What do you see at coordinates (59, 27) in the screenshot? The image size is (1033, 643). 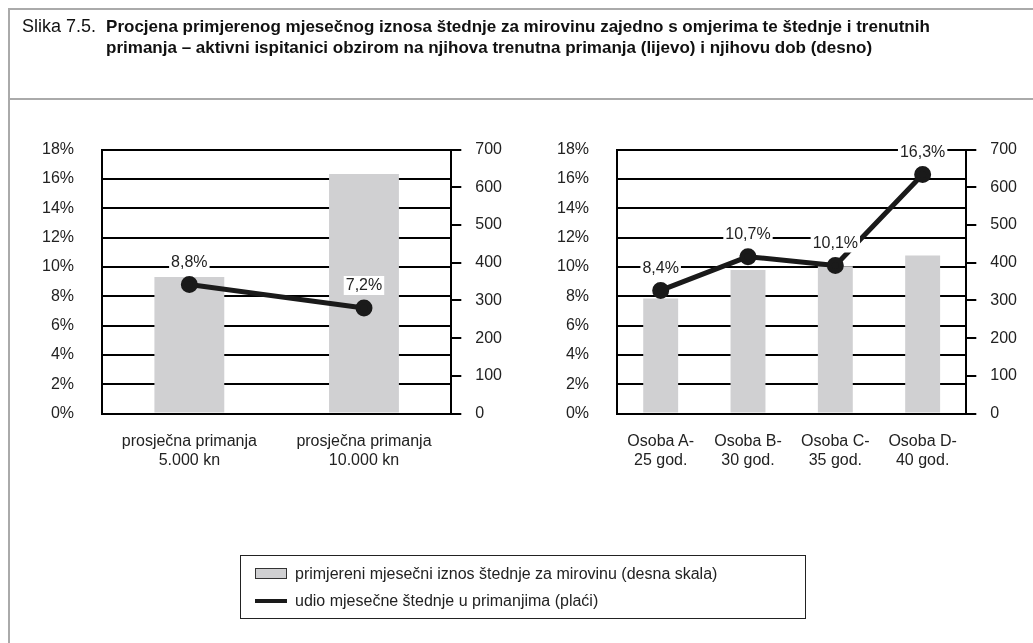 I see `chart-subtitle: Slika 7.5.` at bounding box center [59, 27].